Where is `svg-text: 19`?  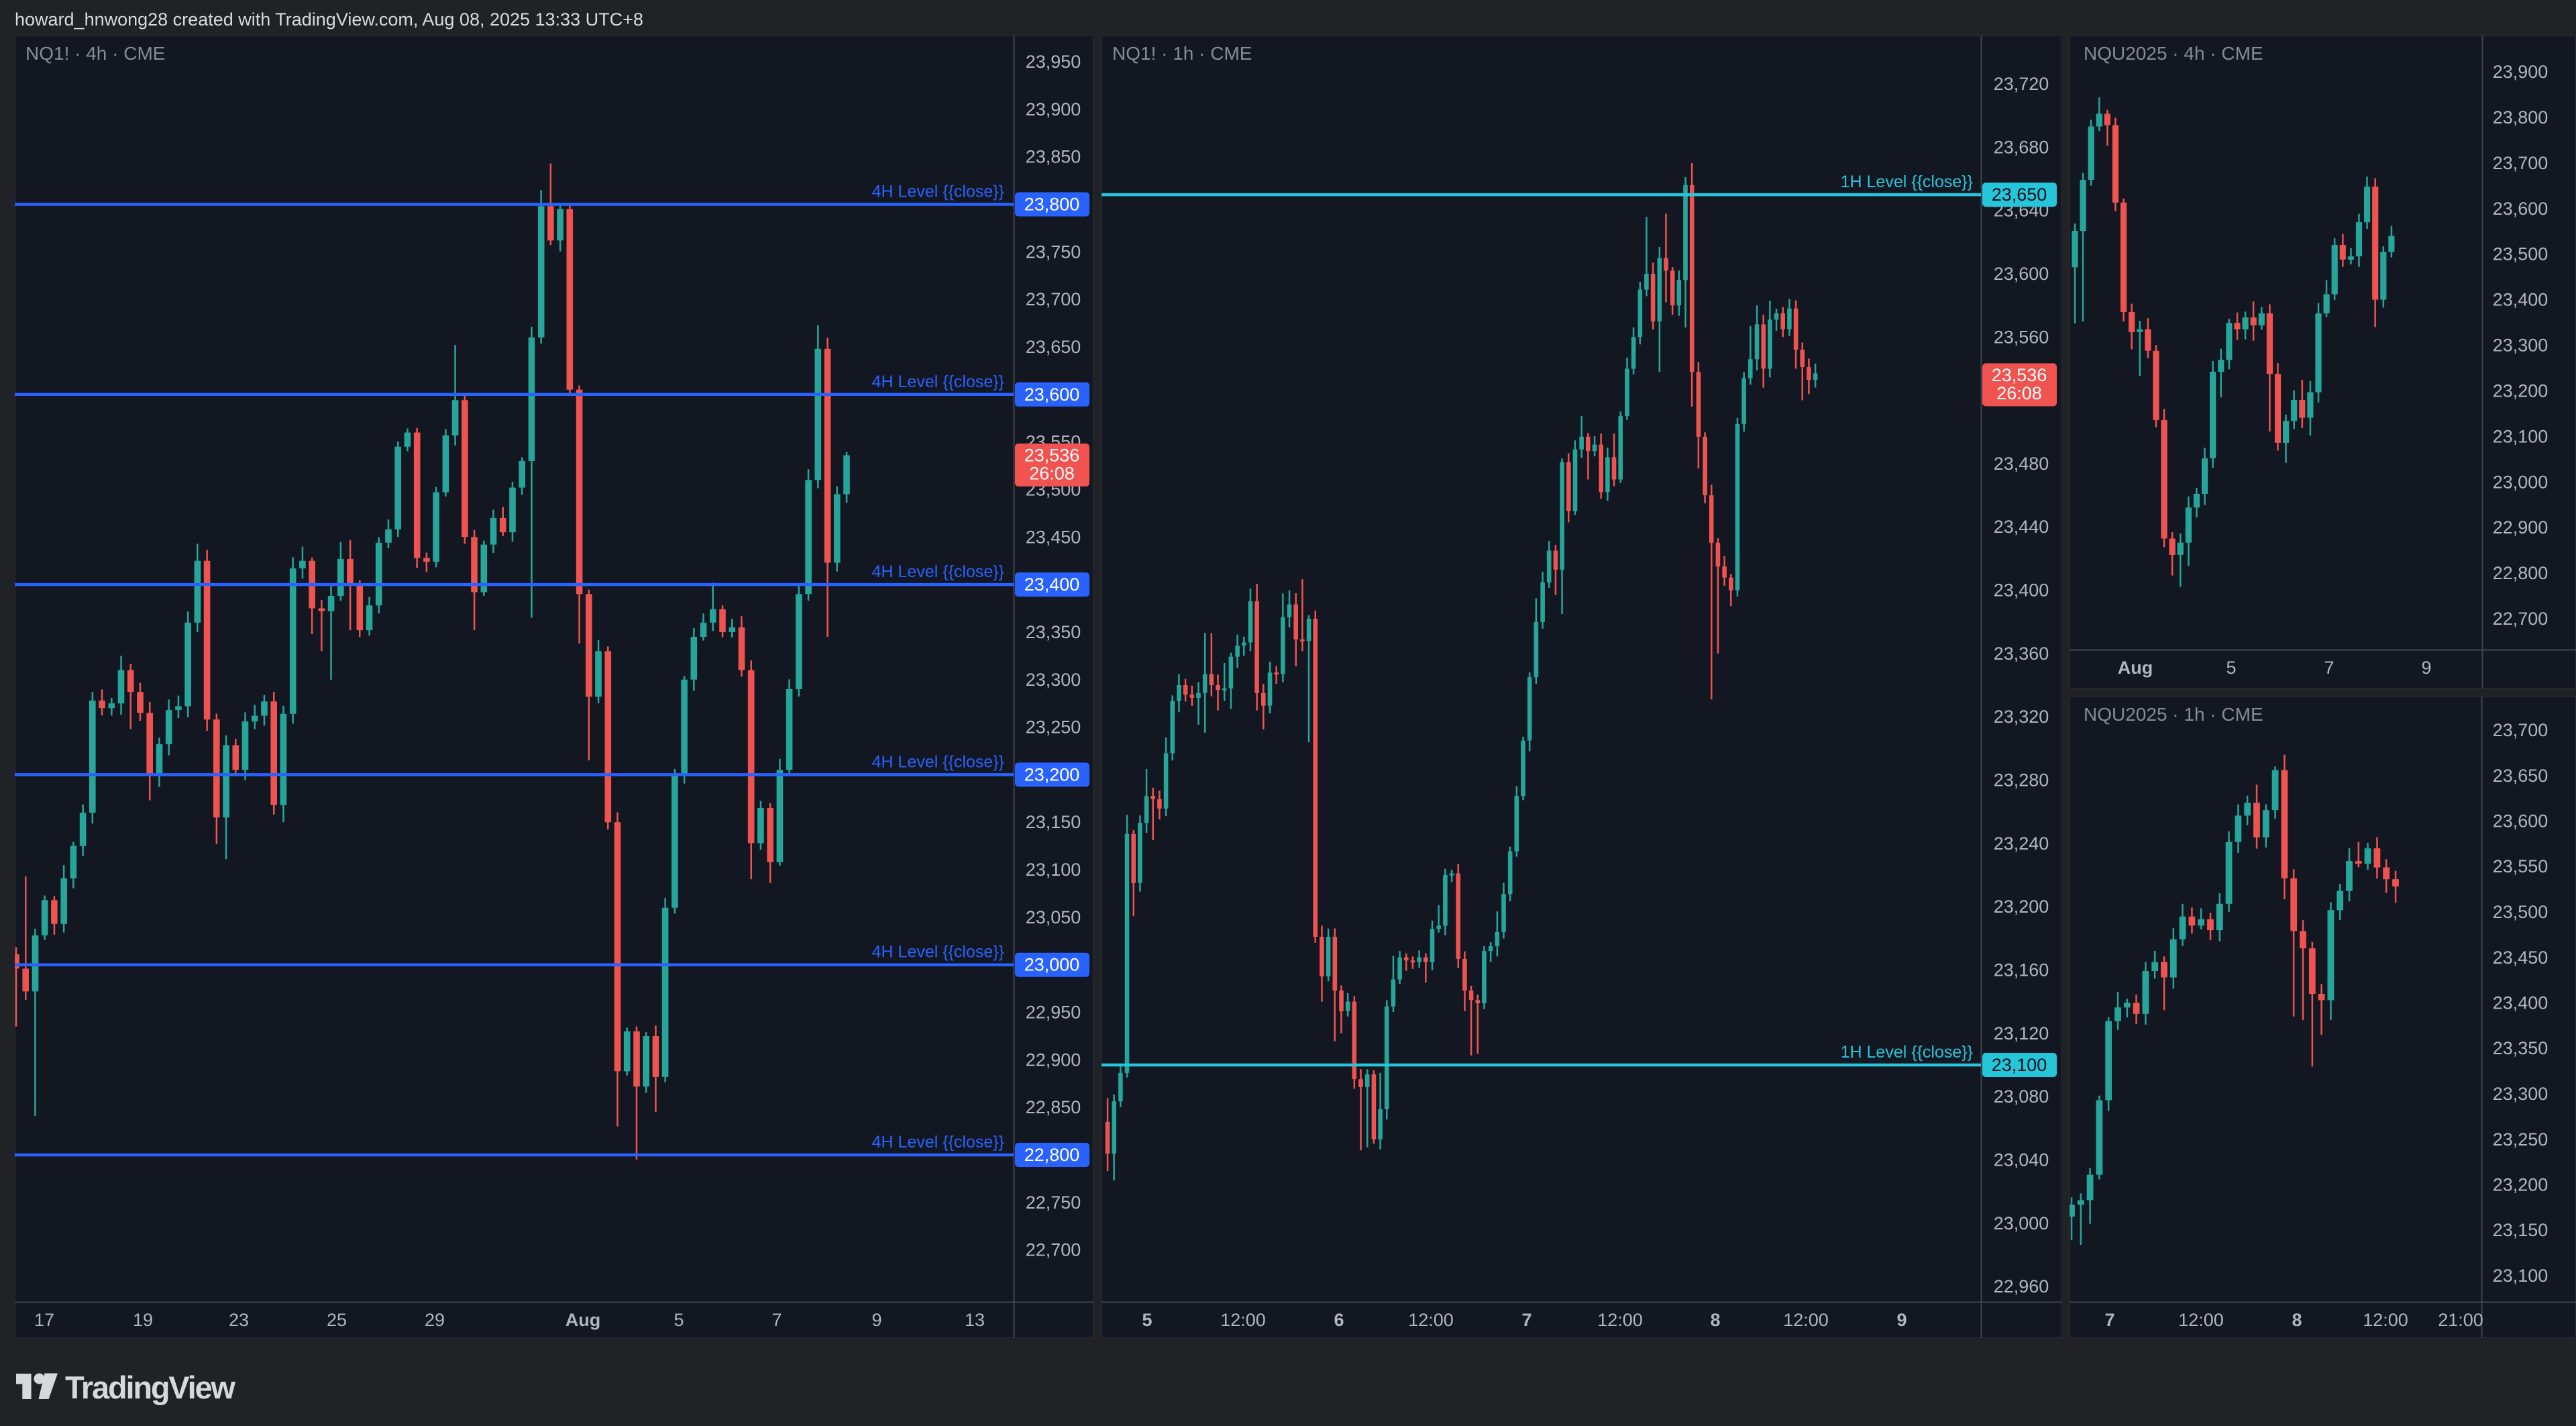
svg-text: 19 is located at coordinates (143, 1320).